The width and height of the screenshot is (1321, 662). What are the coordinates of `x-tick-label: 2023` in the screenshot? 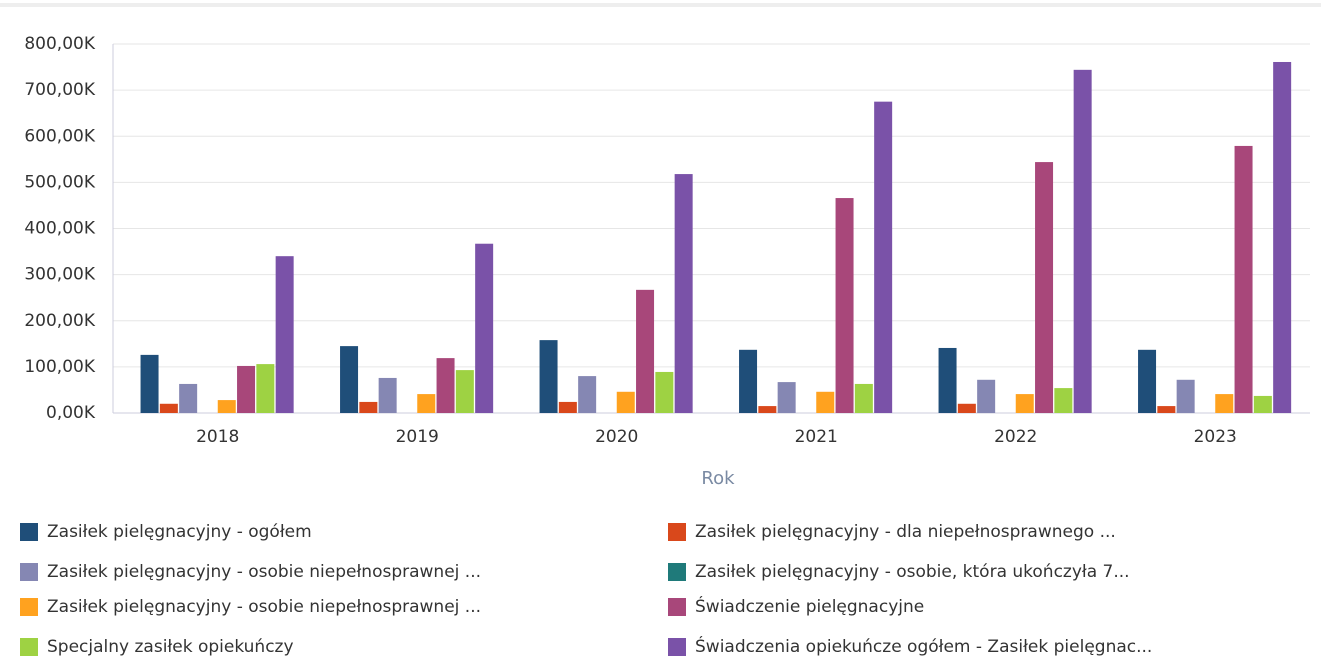 It's located at (1215, 437).